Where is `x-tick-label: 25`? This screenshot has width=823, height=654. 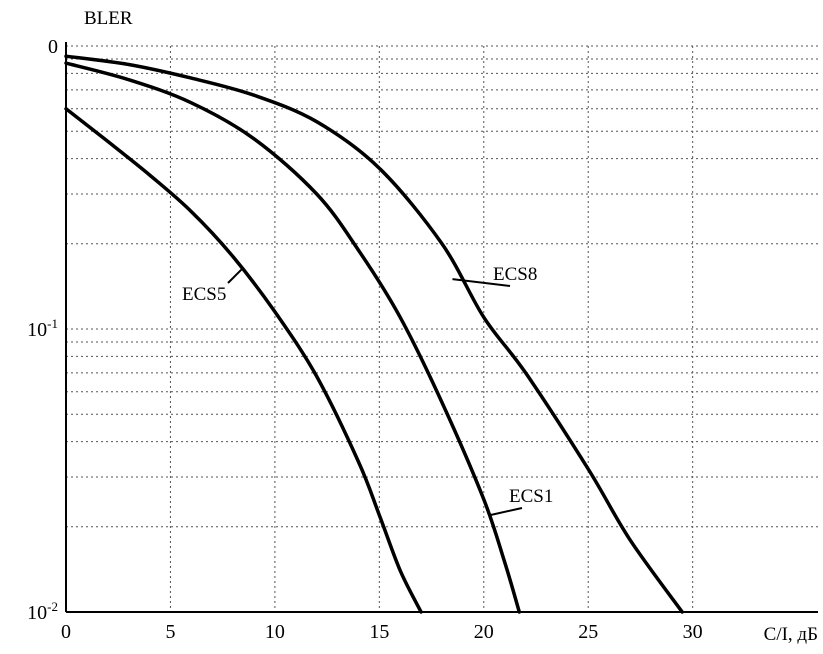 x-tick-label: 25 is located at coordinates (588, 632).